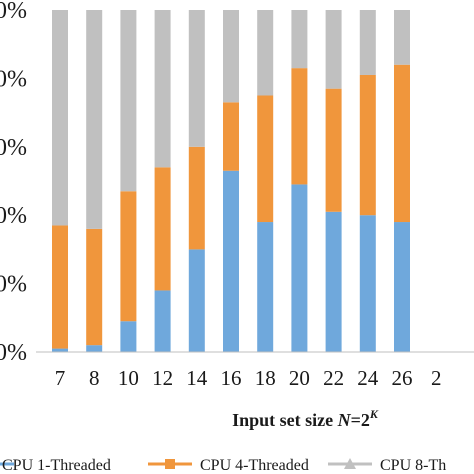 Image resolution: width=474 pixels, height=474 pixels. I want to click on x-tick-label-12: 12, so click(162, 378).